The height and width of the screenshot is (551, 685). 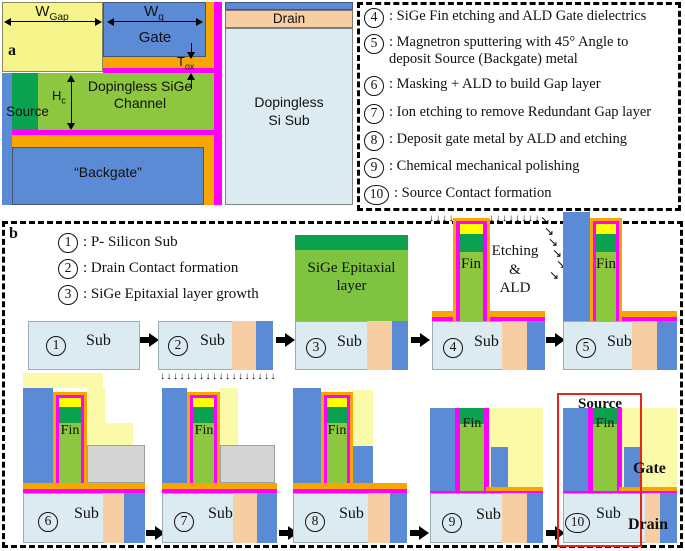 I want to click on list-item-6: 6 : Masking + ALD to build Gap layer, so click(x=482, y=86).